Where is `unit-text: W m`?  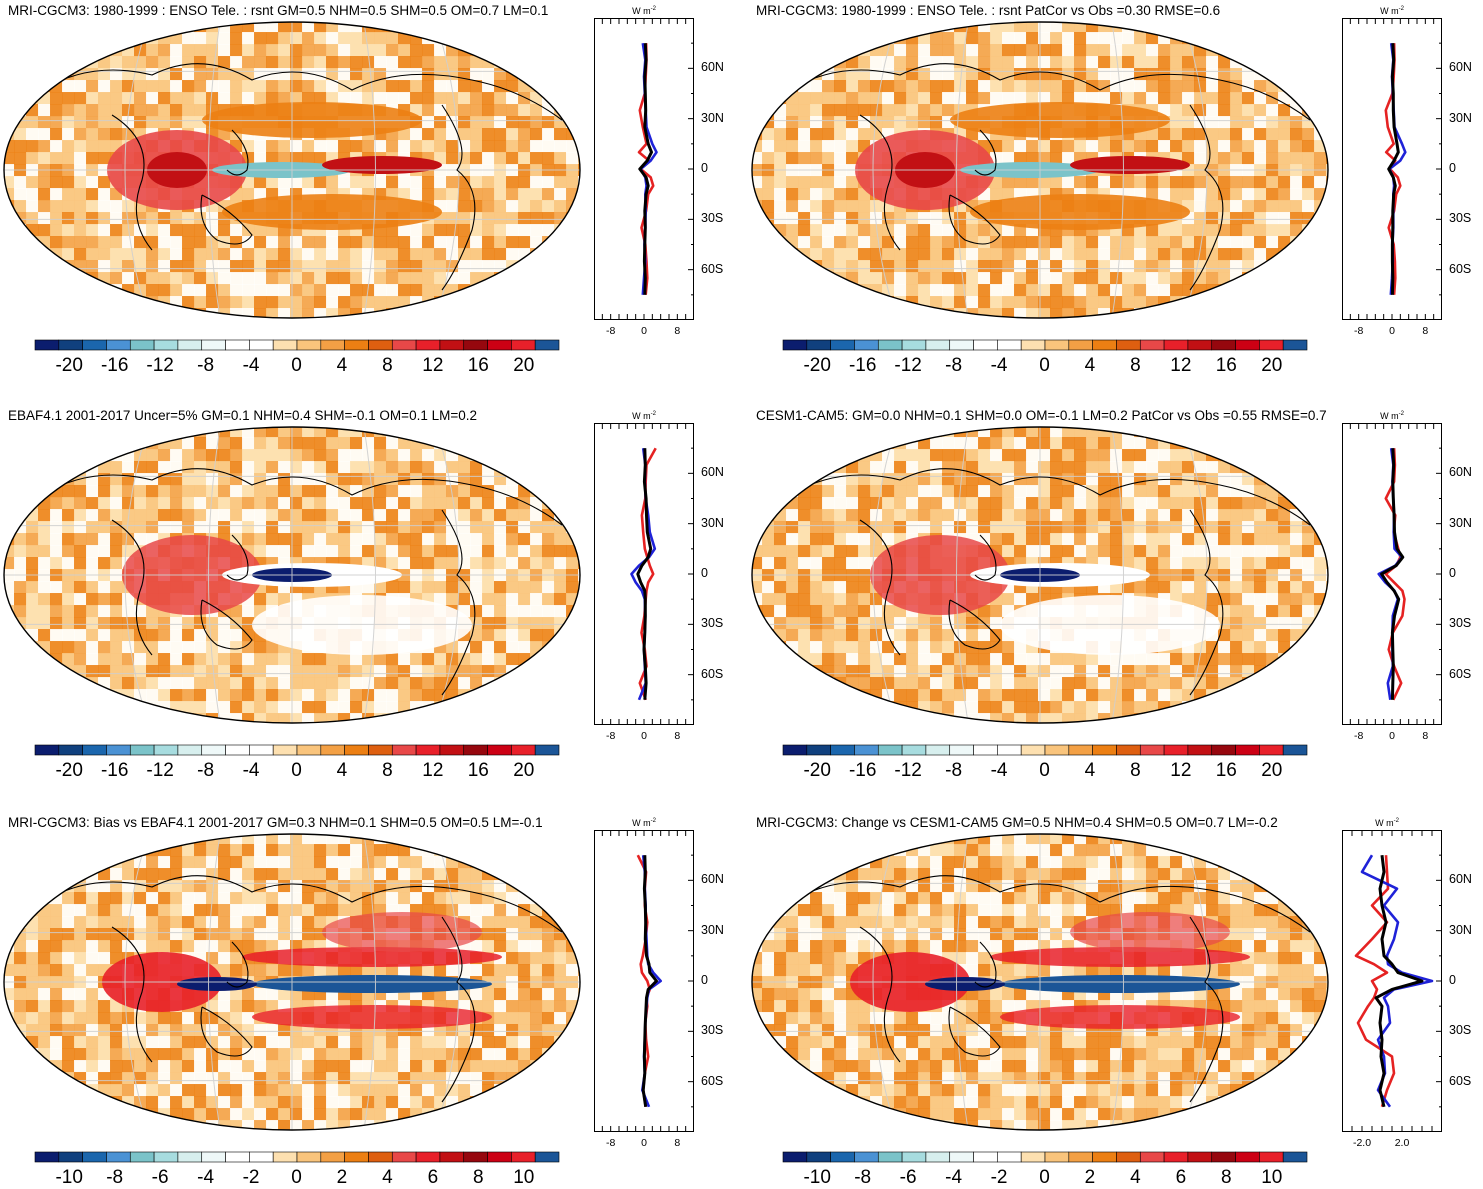
unit-text: W m is located at coordinates (1389, 11).